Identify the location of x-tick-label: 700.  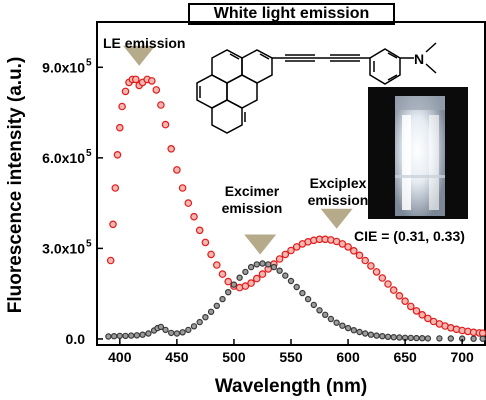
(462, 357).